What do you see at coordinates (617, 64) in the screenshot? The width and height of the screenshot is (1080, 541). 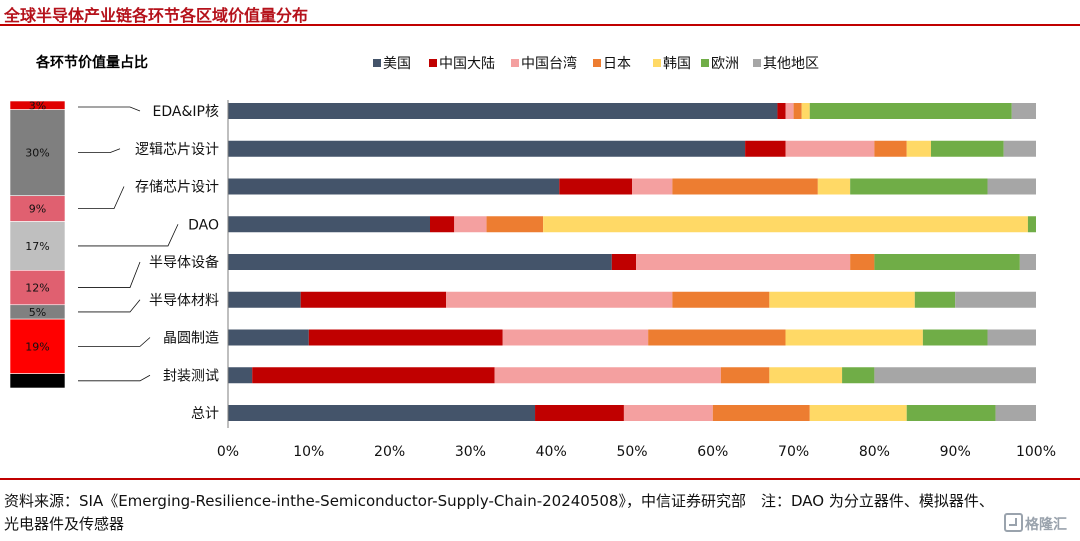 I see `legend-label: 日本` at bounding box center [617, 64].